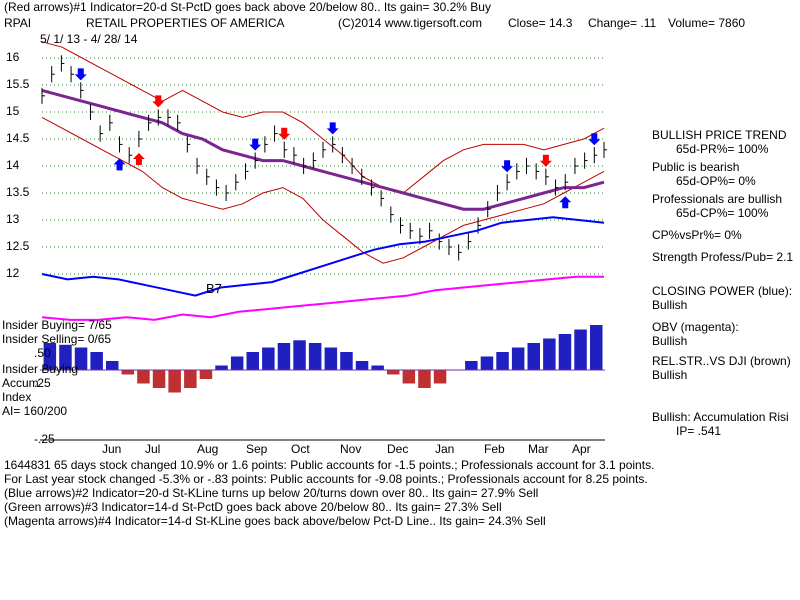 The height and width of the screenshot is (600, 800). What do you see at coordinates (57, 339) in the screenshot?
I see `insider-selling: Insider Selling= 0/65` at bounding box center [57, 339].